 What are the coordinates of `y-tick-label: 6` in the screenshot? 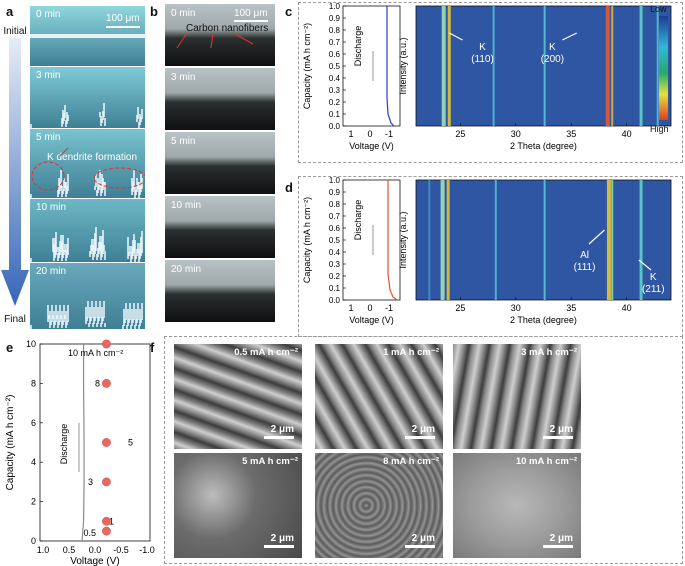 It's located at (33, 423).